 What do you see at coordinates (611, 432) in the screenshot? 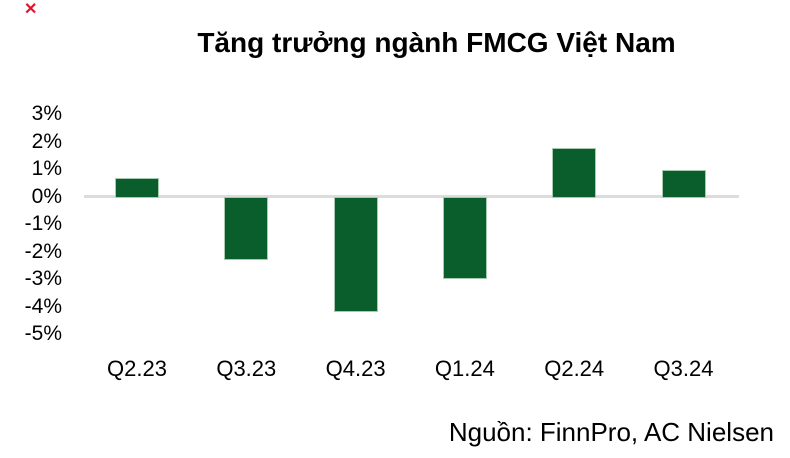
I see `source-caption: Nguồn: FinnPro, AC Nielsen` at bounding box center [611, 432].